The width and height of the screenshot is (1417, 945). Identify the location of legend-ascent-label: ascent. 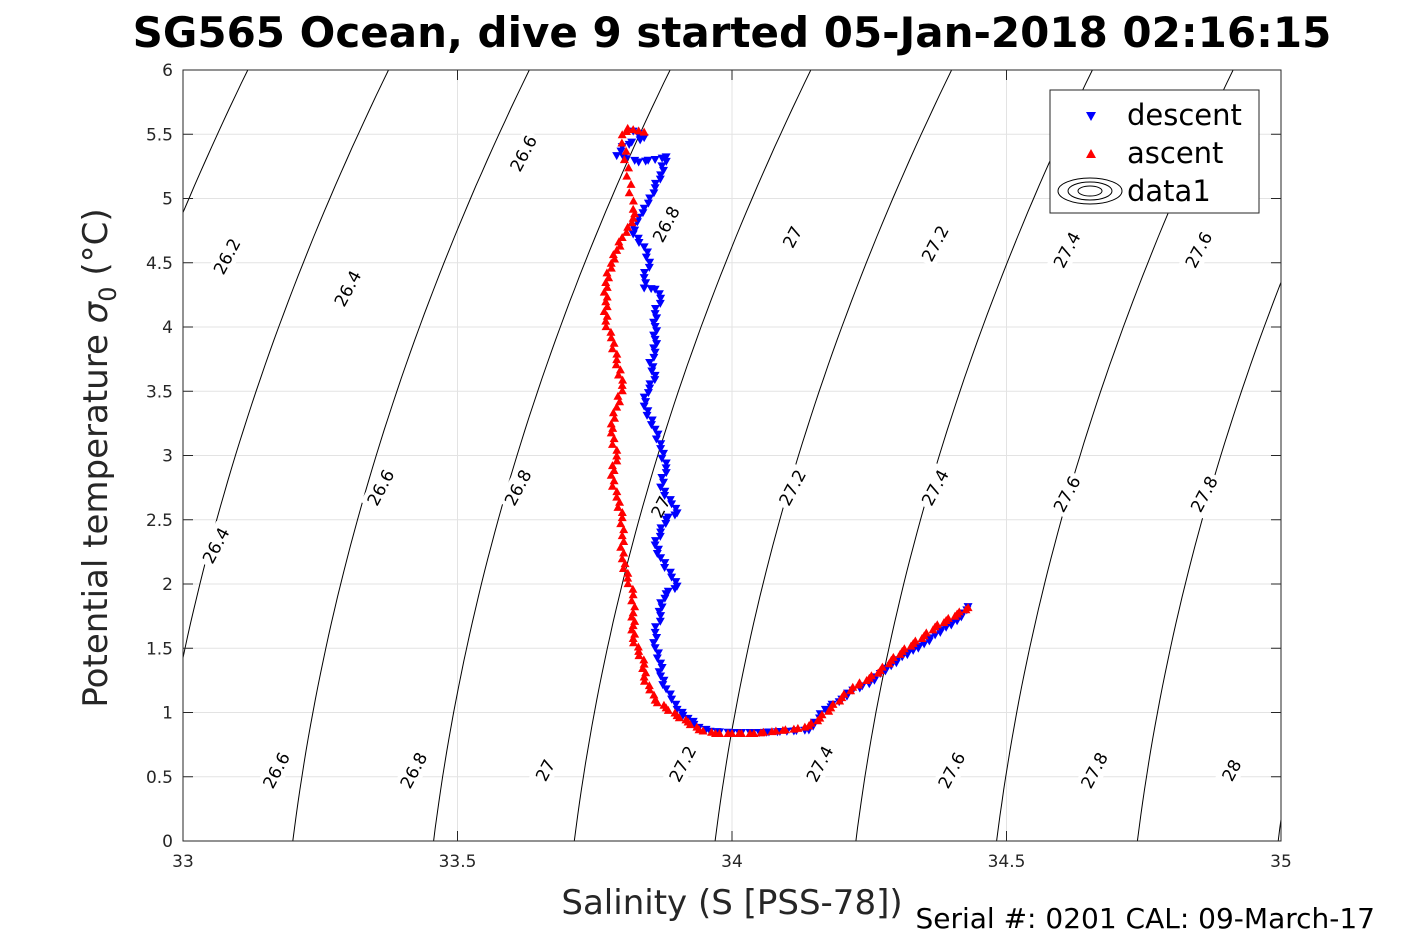
(1175, 153).